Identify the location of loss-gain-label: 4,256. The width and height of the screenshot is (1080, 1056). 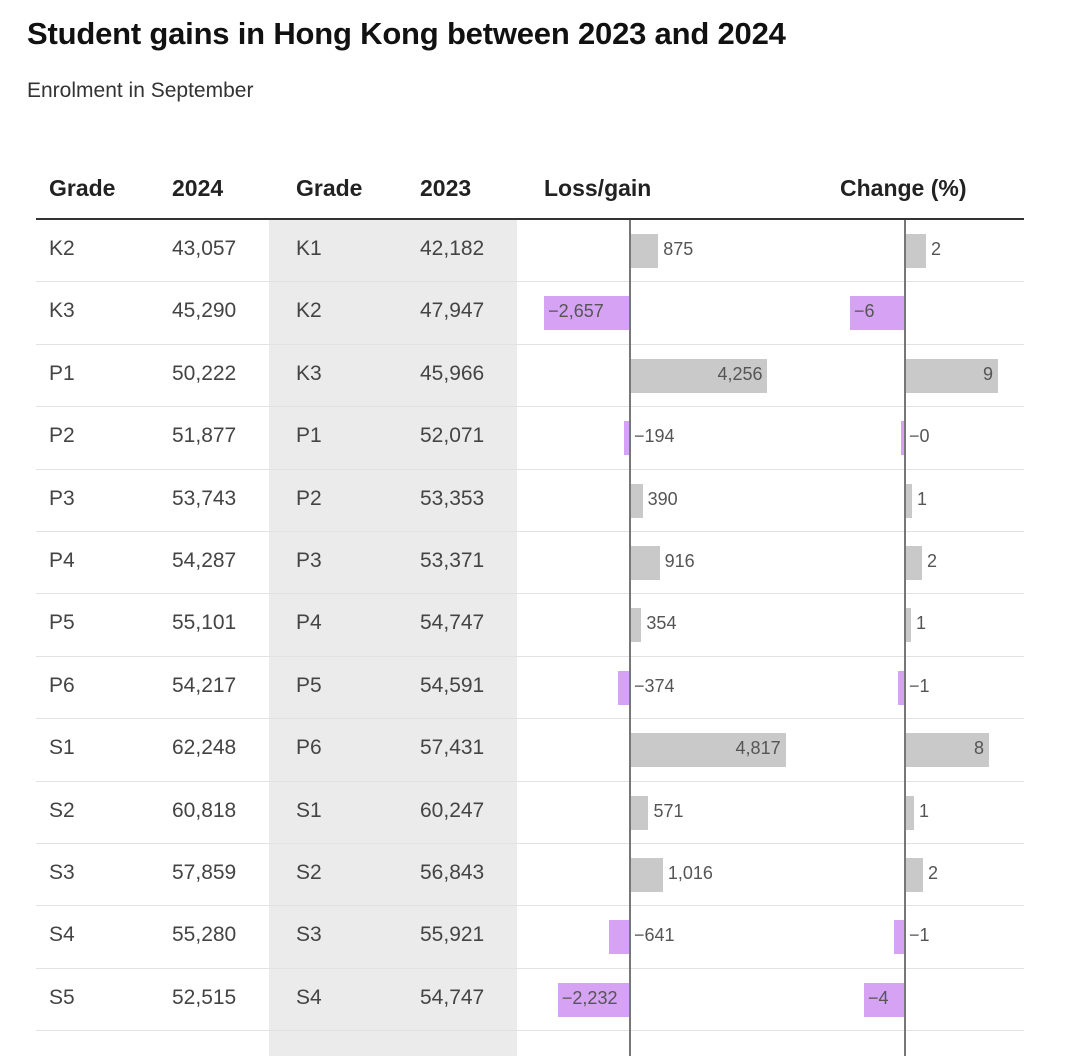
(740, 373).